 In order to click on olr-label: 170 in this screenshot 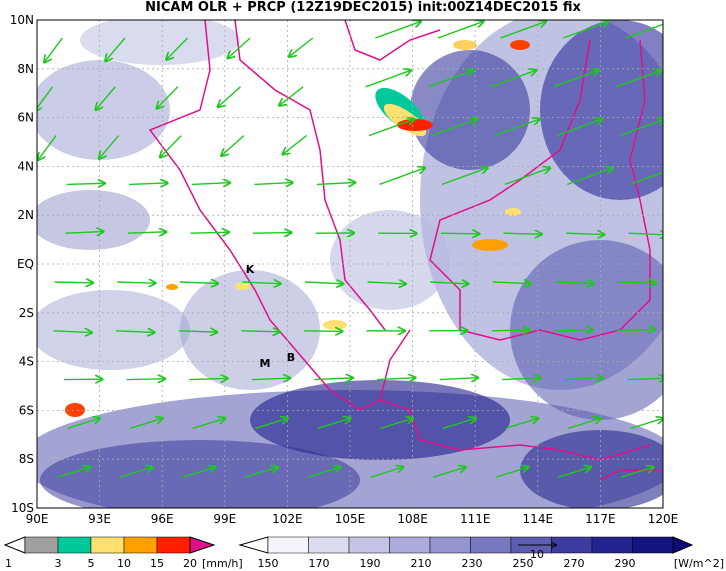, I will do `click(319, 563)`.